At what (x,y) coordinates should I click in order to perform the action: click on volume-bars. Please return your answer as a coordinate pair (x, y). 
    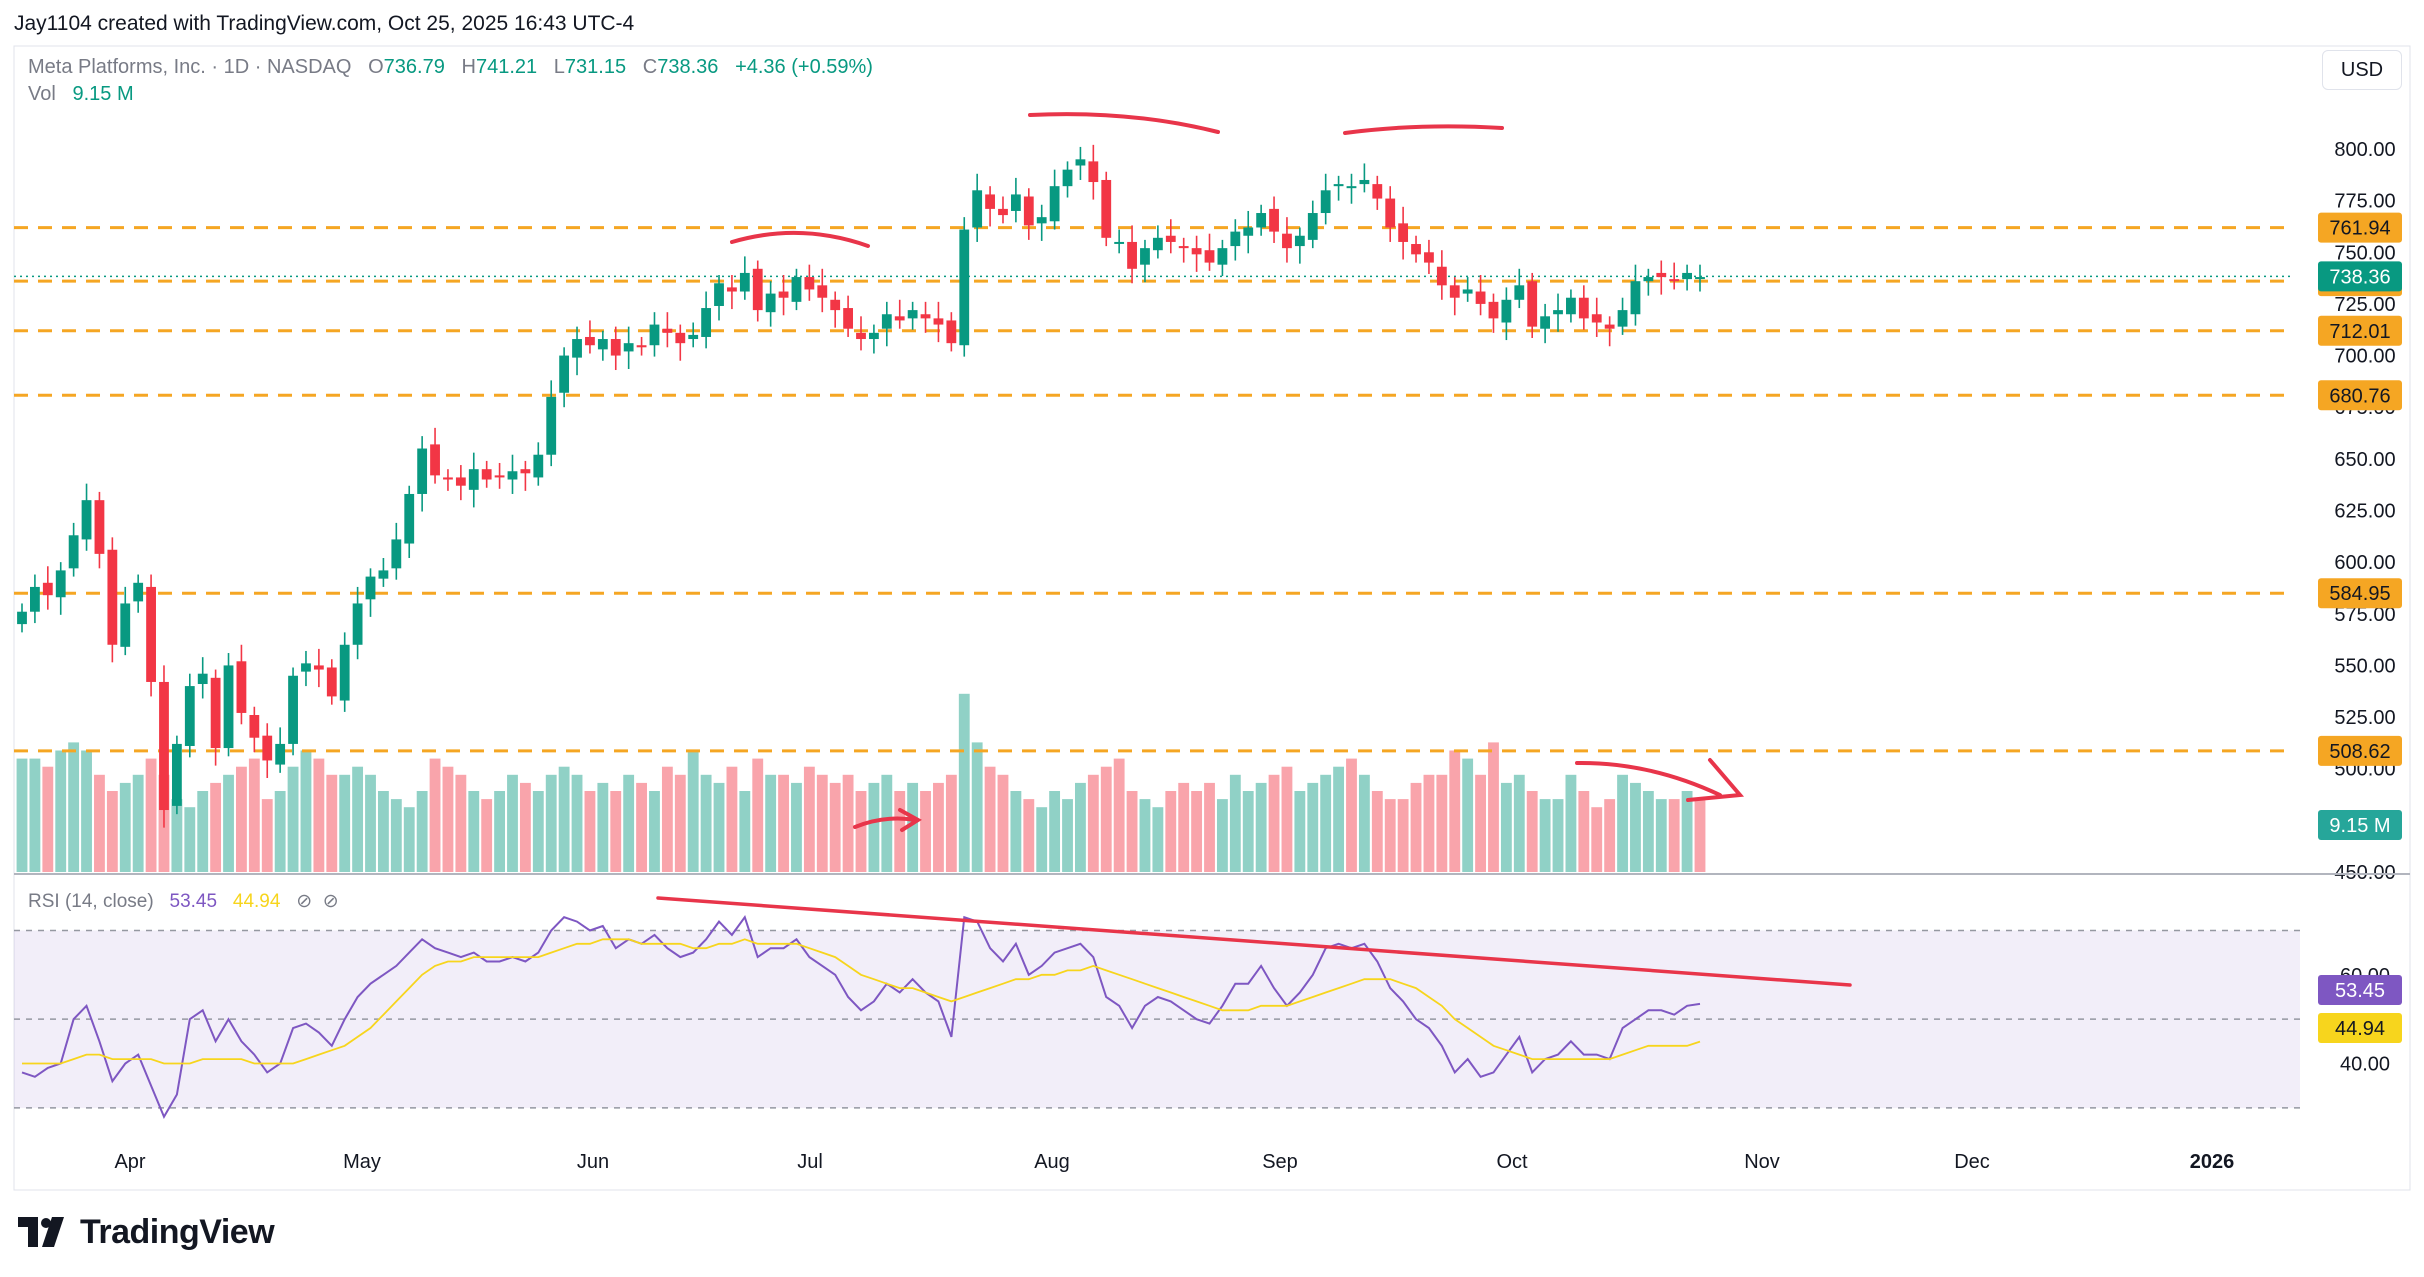
    Looking at the image, I should click on (861, 782).